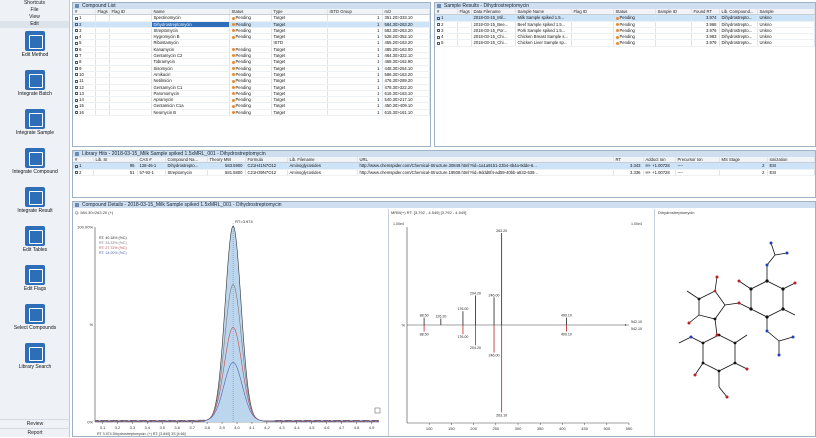 Image resolution: width=816 pixels, height=438 pixels. What do you see at coordinates (84, 68) in the screenshot?
I see `table-cell: 9` at bounding box center [84, 68].